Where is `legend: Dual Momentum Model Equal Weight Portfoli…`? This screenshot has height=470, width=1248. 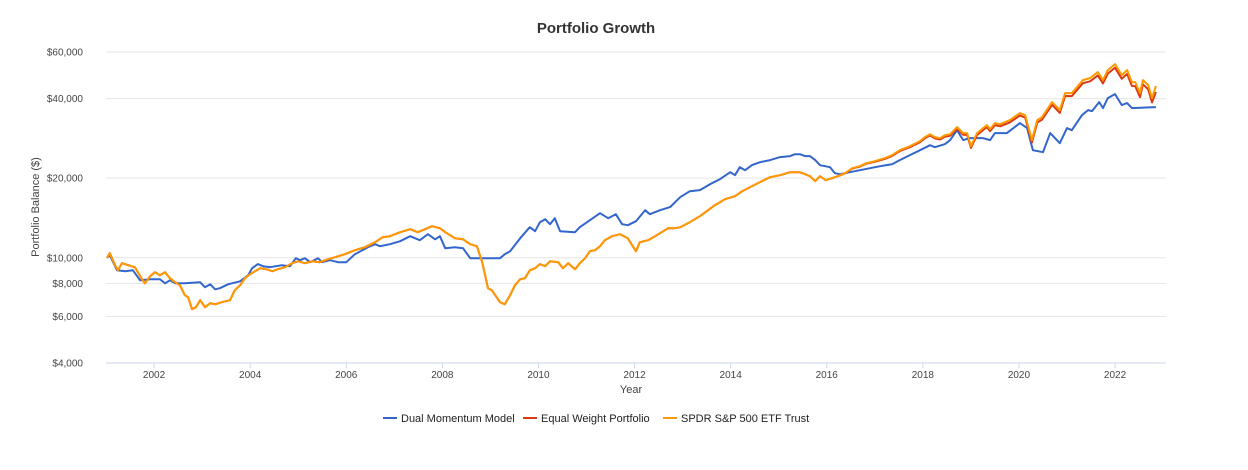 legend: Dual Momentum Model Equal Weight Portfoli… is located at coordinates (596, 419).